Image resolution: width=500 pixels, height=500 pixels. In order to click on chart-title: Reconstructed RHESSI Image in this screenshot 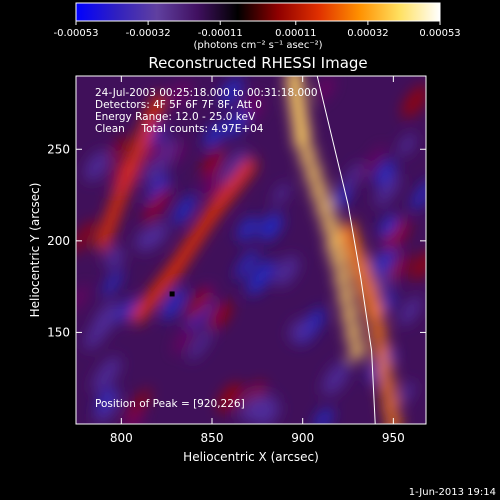, I will do `click(257, 63)`.